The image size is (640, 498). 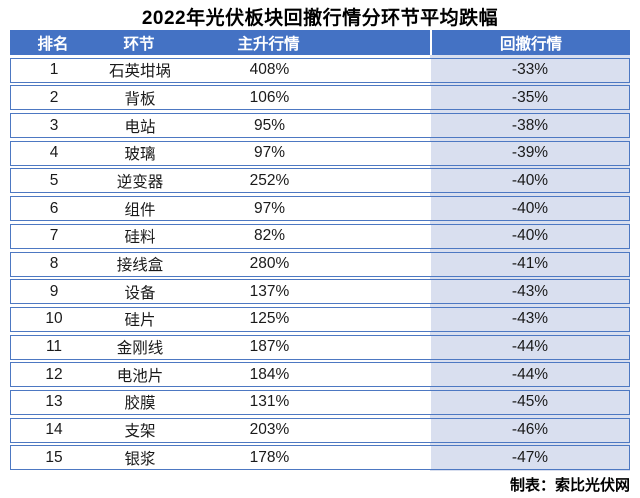 What do you see at coordinates (140, 209) in the screenshot?
I see `segment-cell: 组件` at bounding box center [140, 209].